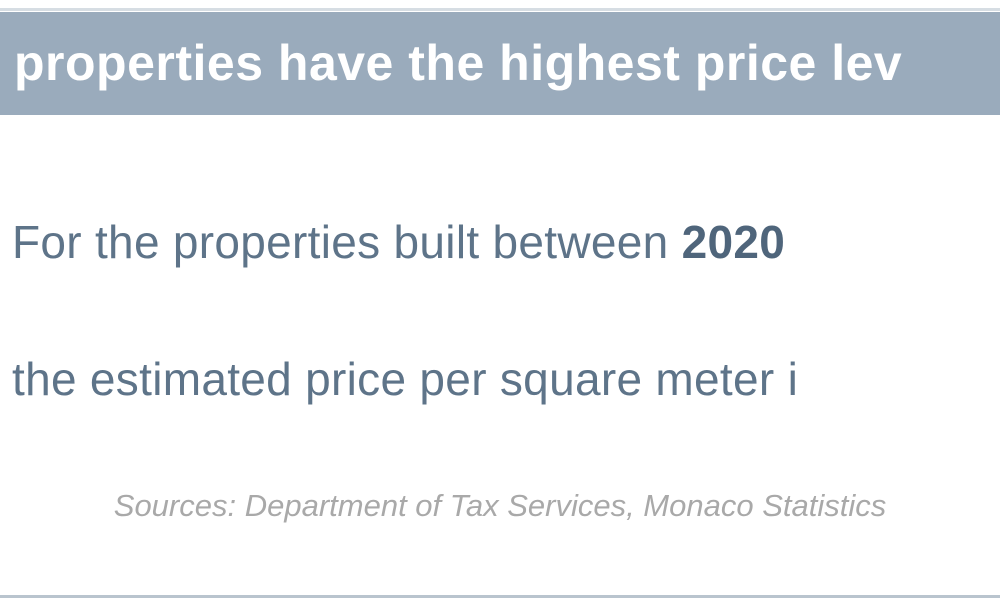 This screenshot has height=600, width=1000. I want to click on body-text: For the properties built between, so click(347, 242).